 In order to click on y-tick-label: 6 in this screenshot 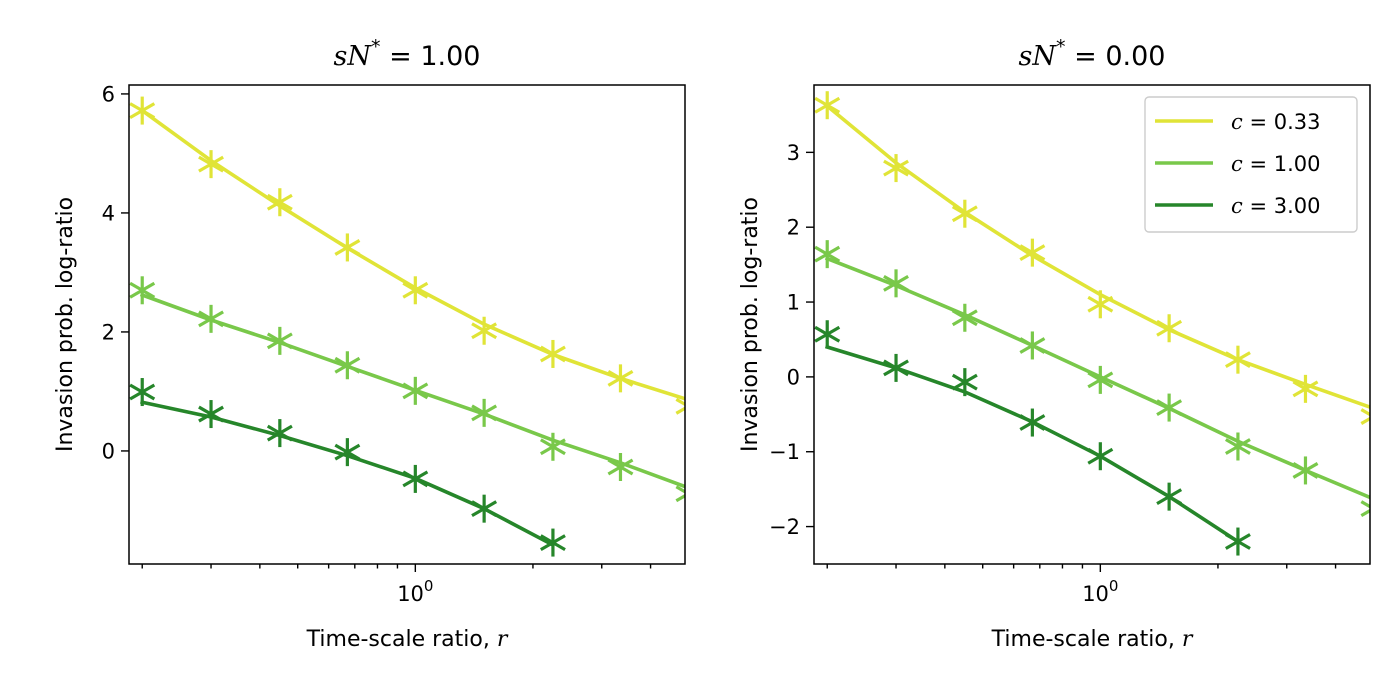, I will do `click(108, 94)`.